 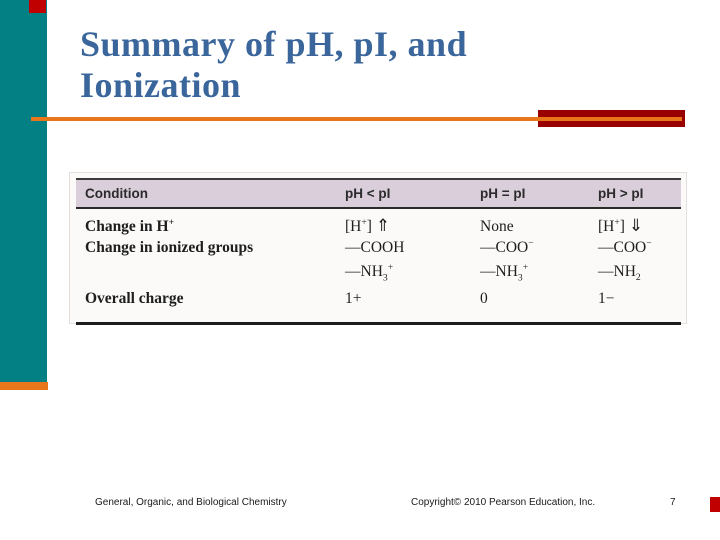 What do you see at coordinates (169, 248) in the screenshot?
I see `row-label: Change in ionized groups` at bounding box center [169, 248].